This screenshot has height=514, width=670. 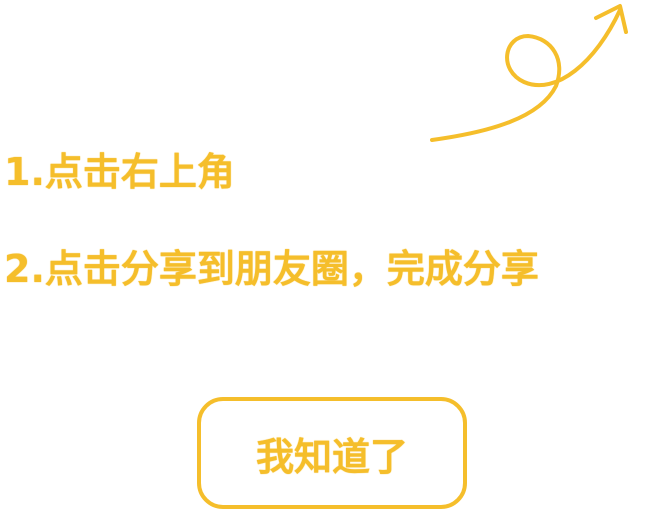 I want to click on got-it-button: 我知道了, so click(x=332, y=453).